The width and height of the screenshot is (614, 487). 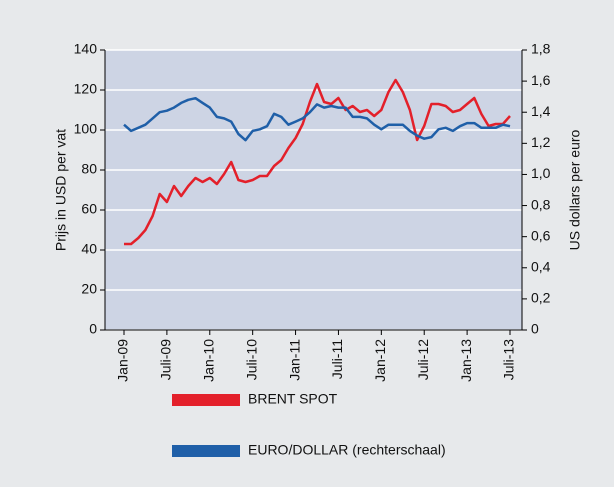 I want to click on y2-tick-label: 1,4, so click(x=541, y=111).